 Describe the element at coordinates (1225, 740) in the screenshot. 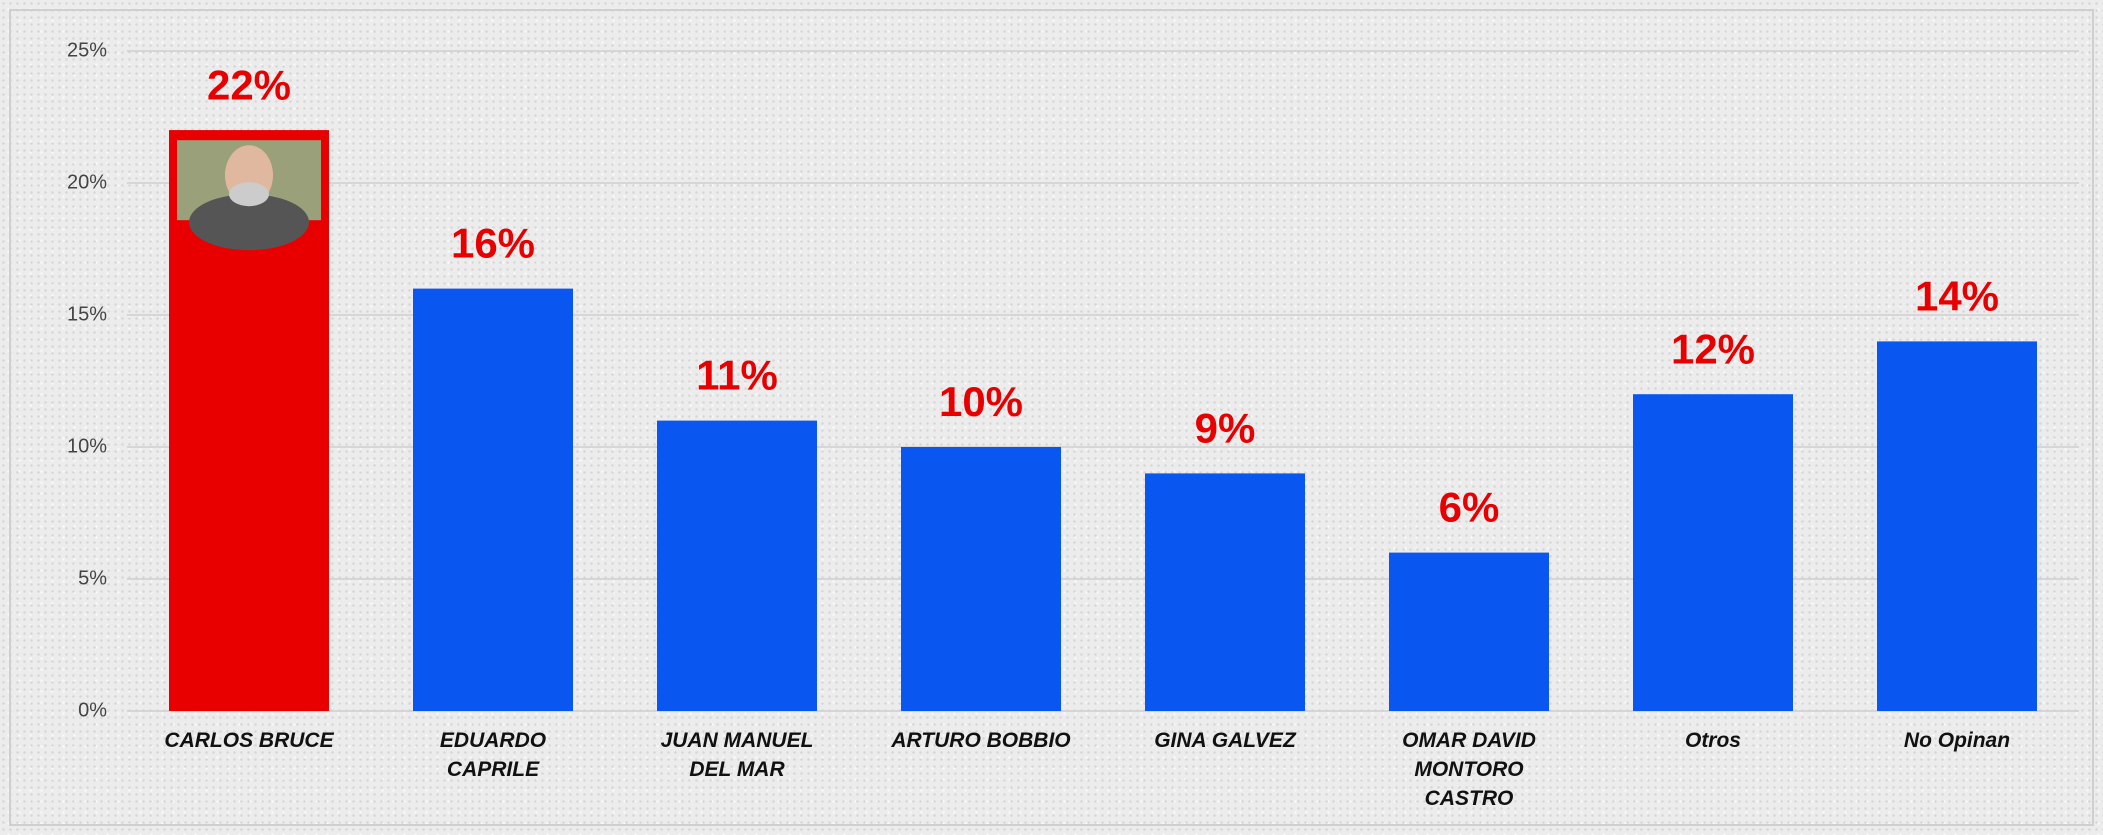

I see `x-tick-label: GINA GALVEZ` at that location.